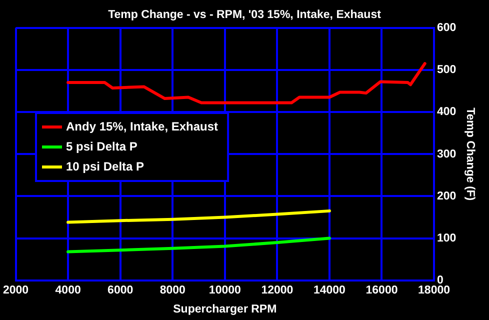 Image resolution: width=489 pixels, height=320 pixels. Describe the element at coordinates (440, 280) in the screenshot. I see `y-tick-label: 0` at that location.